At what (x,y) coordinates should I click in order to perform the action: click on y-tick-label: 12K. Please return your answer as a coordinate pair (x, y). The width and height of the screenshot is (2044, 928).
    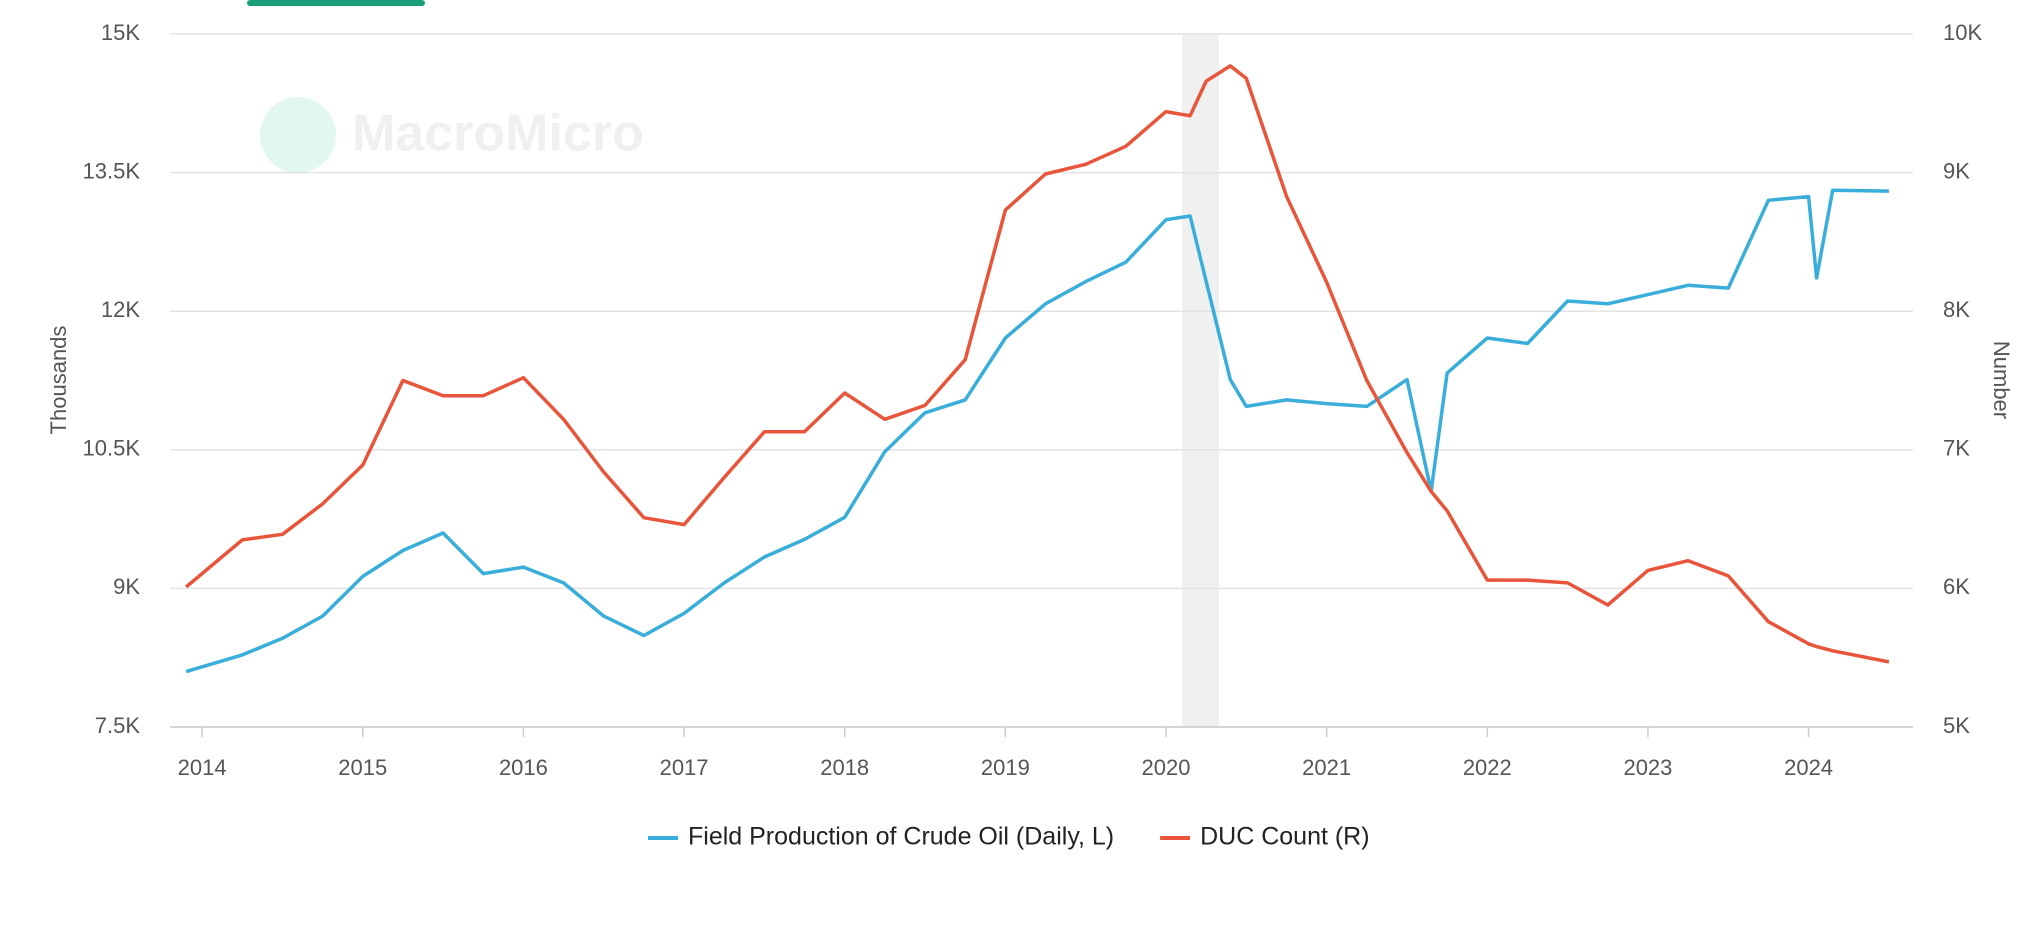
    Looking at the image, I should click on (120, 309).